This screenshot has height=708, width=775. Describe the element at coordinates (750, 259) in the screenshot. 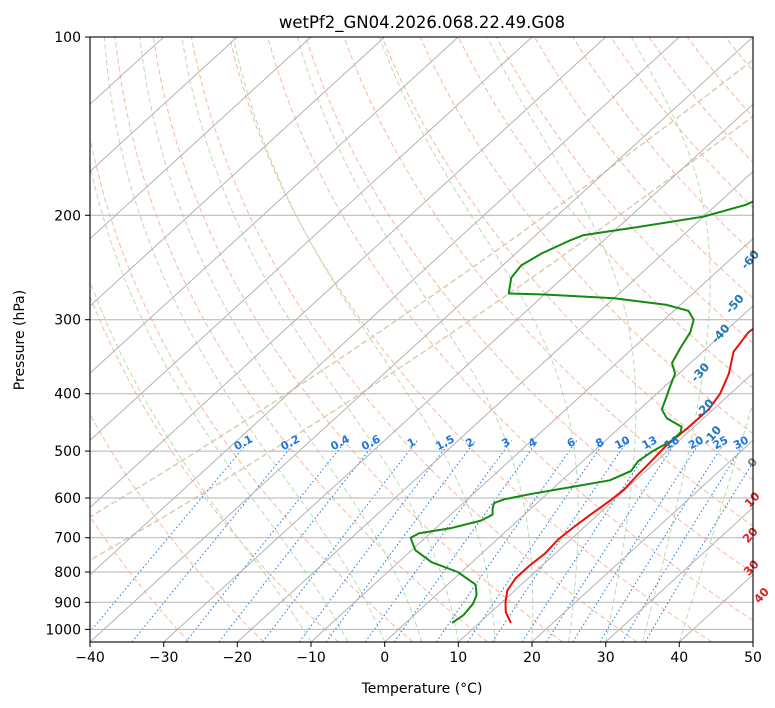

I see `dry-adiabat-label: -60` at that location.